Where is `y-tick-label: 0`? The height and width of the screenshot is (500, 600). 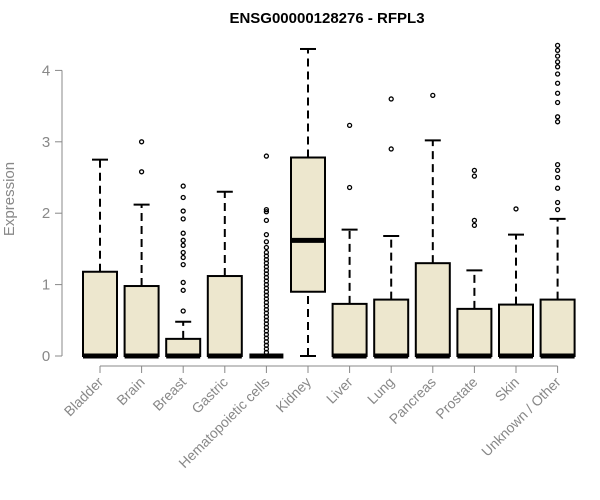
y-tick-label: 0 is located at coordinates (46, 356).